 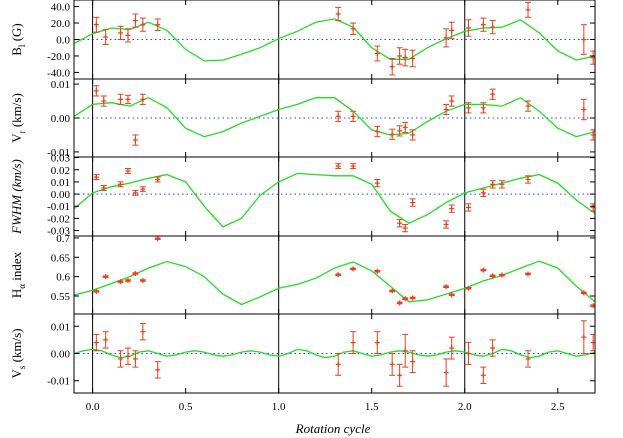 What do you see at coordinates (372, 407) in the screenshot?
I see `x-tick-label: 1.5` at bounding box center [372, 407].